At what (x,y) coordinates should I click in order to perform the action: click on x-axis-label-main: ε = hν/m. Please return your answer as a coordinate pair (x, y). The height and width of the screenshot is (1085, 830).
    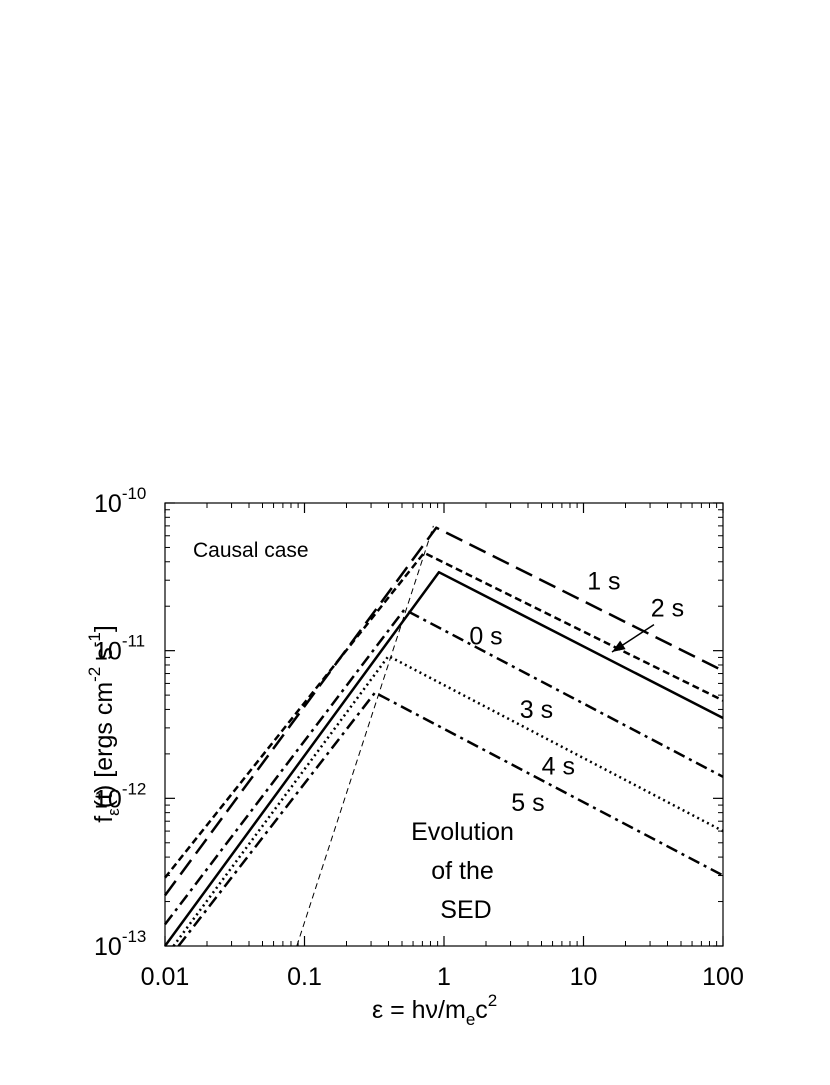
    Looking at the image, I should click on (419, 1010).